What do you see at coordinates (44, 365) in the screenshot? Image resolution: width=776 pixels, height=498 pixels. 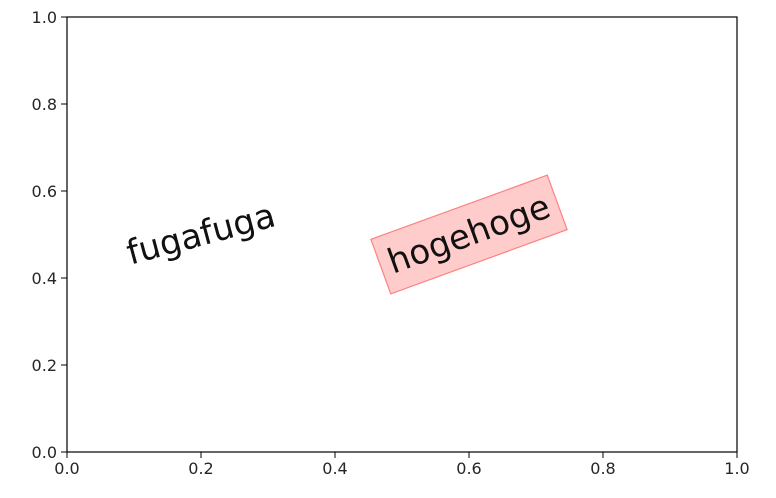 I see `y-tick-label: 0.2` at bounding box center [44, 365].